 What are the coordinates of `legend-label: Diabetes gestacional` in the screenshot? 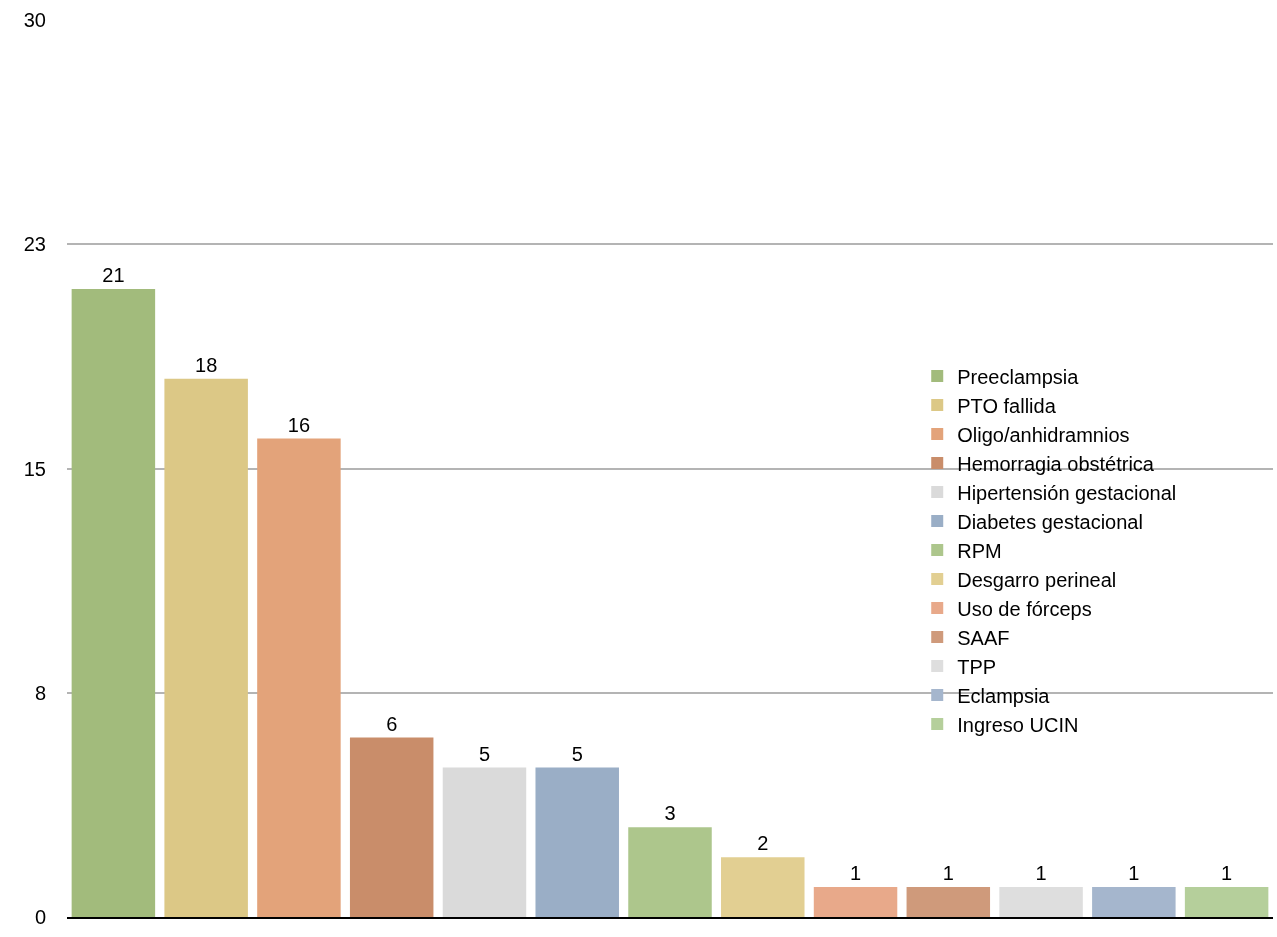 It's located at (1050, 521).